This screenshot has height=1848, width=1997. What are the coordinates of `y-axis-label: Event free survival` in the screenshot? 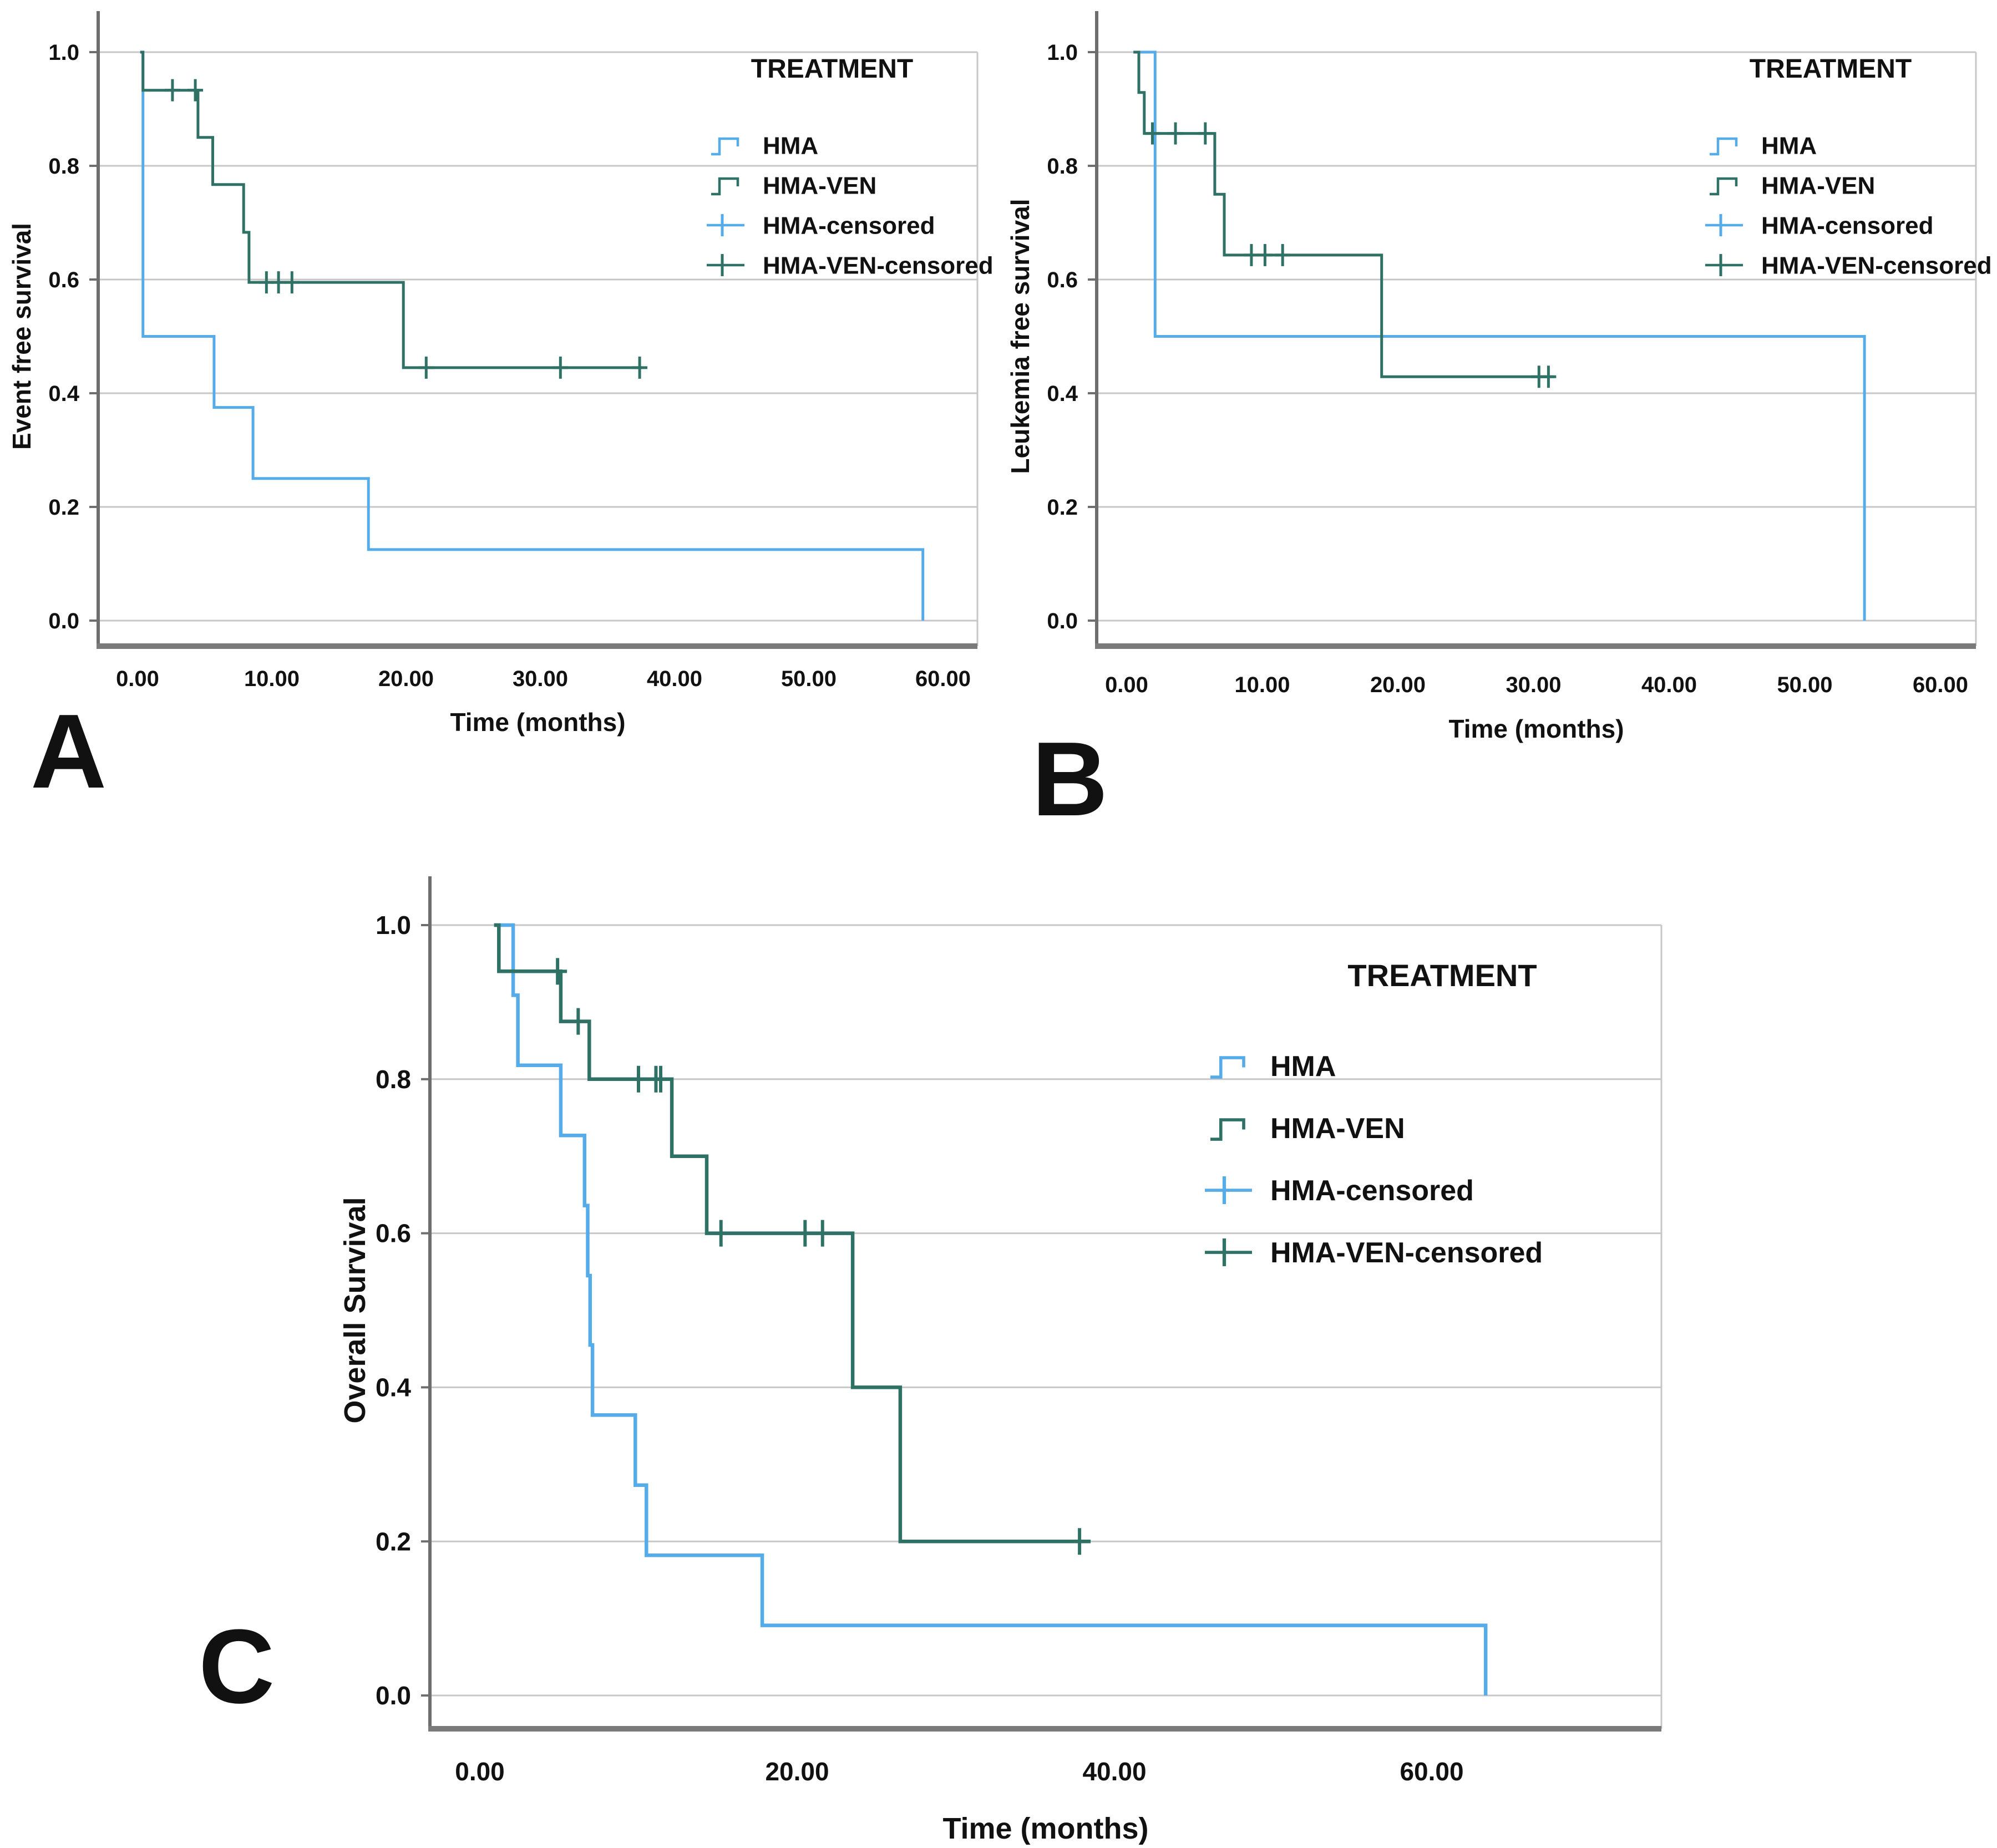 It's located at (21, 337).